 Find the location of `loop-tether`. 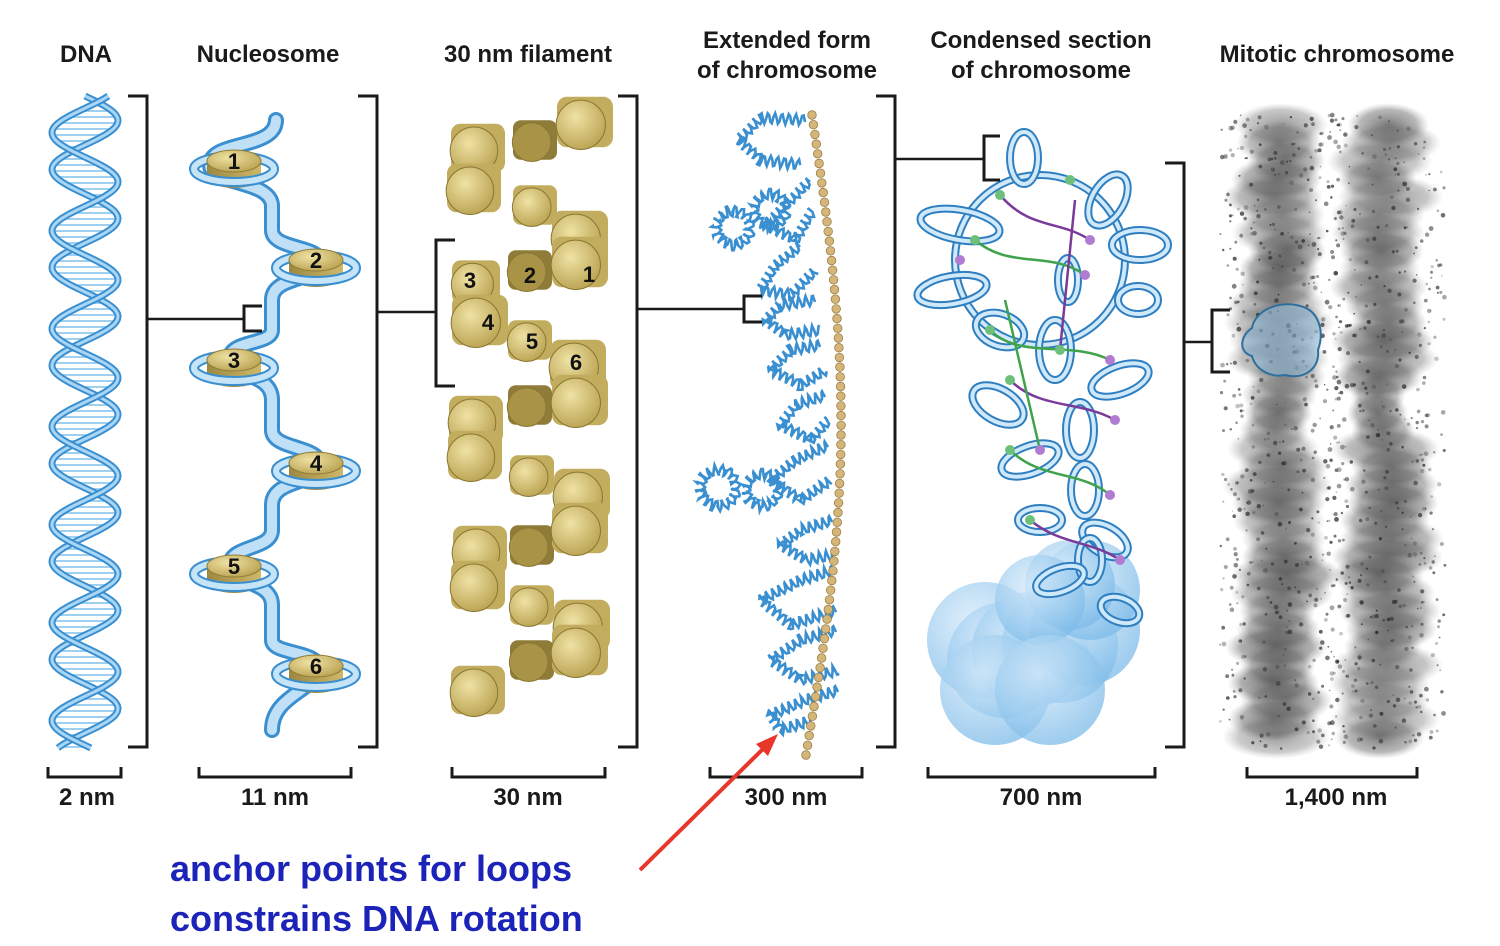

loop-tether is located at coordinates (1050, 345).